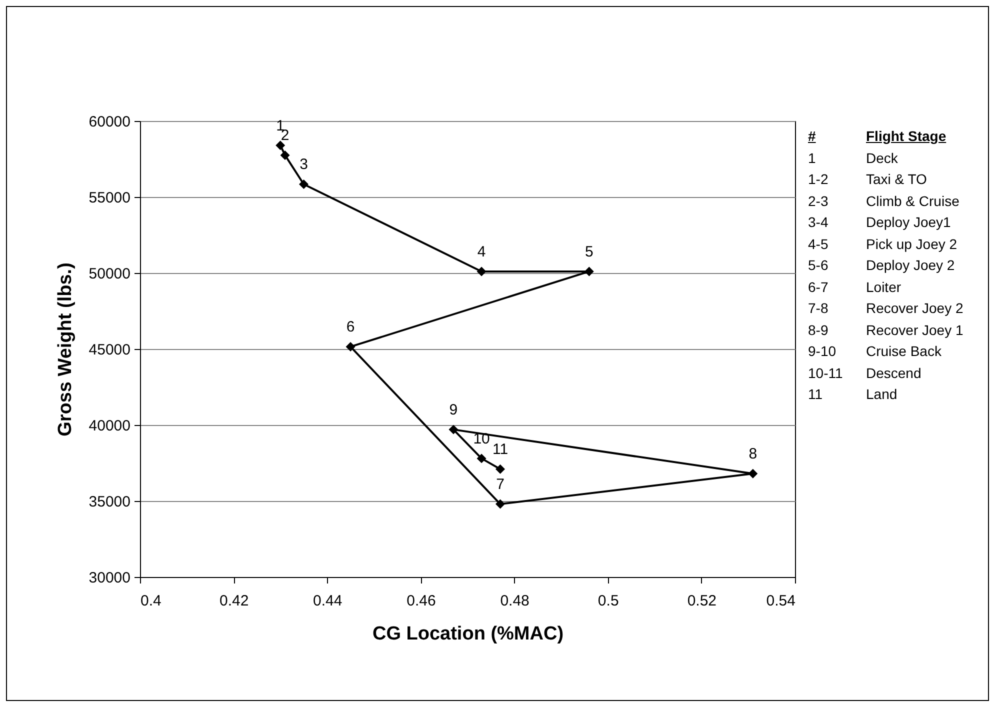 Image resolution: width=997 pixels, height=709 pixels. Describe the element at coordinates (234, 601) in the screenshot. I see `x-tick-label: 0.42` at that location.